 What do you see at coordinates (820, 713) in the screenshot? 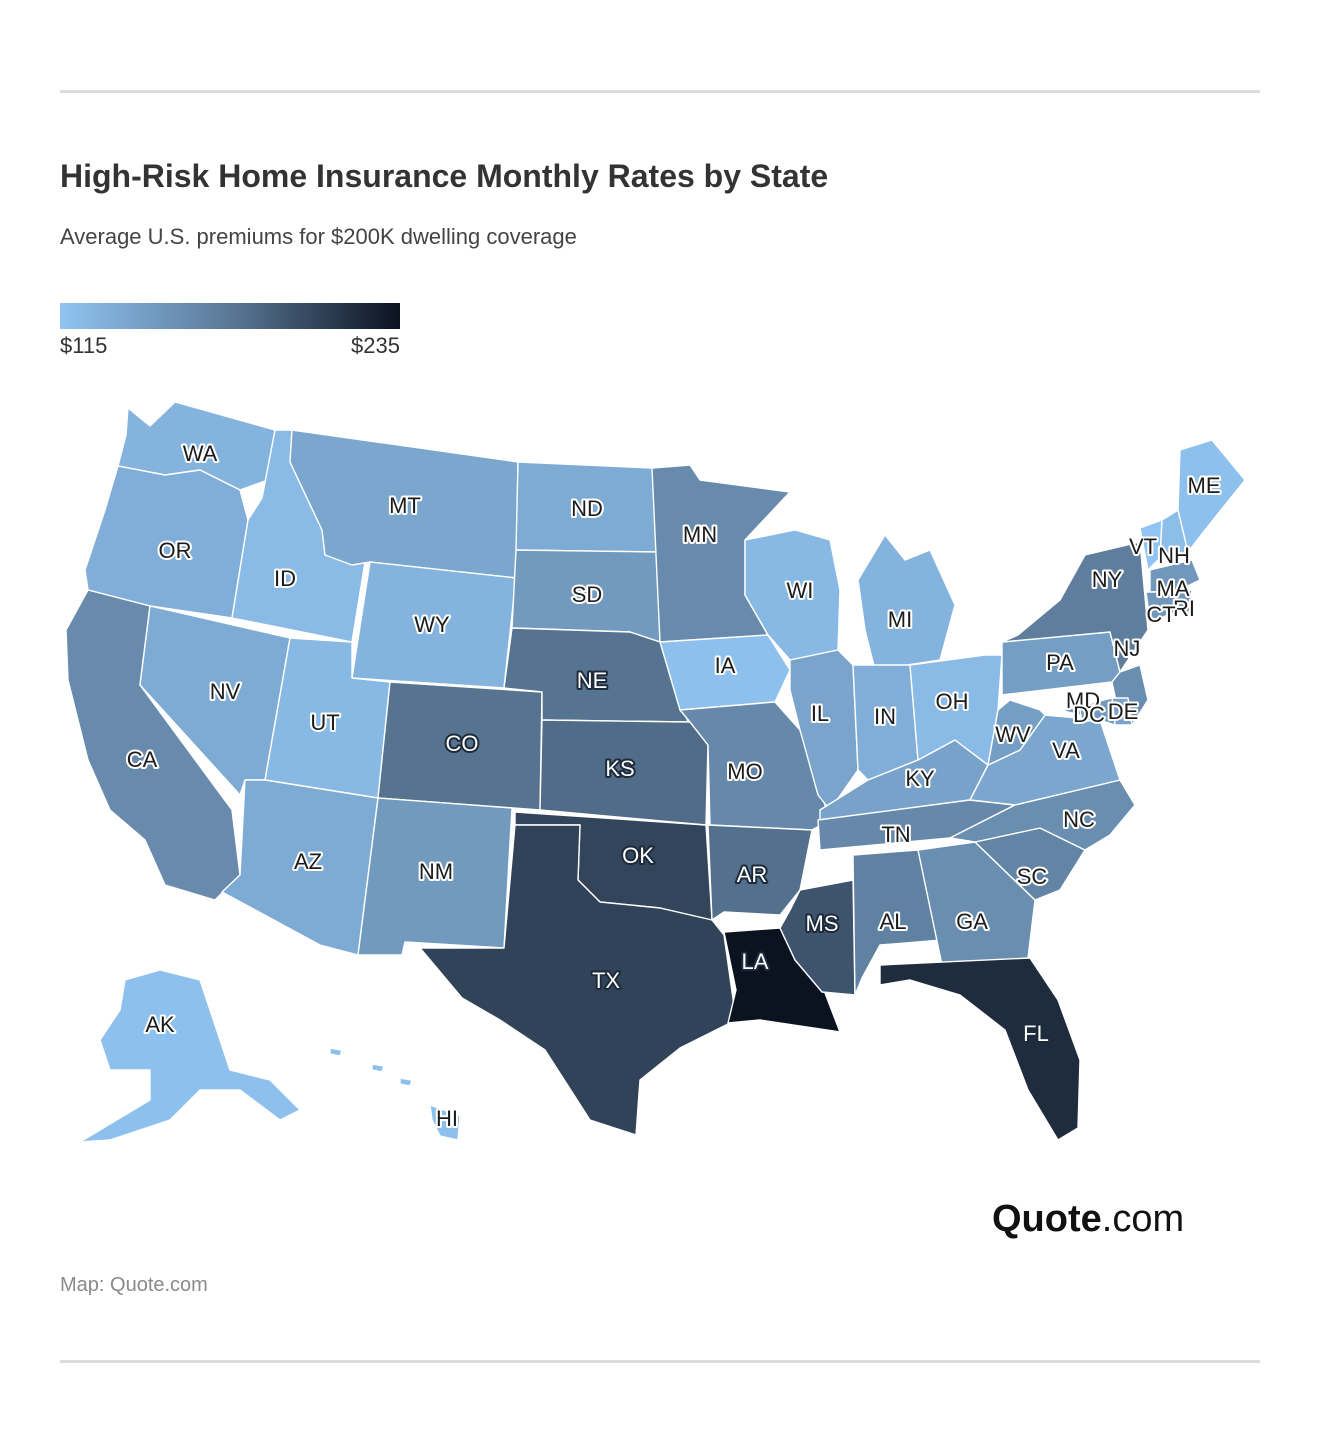
I see `state-label-il: IL` at bounding box center [820, 713].